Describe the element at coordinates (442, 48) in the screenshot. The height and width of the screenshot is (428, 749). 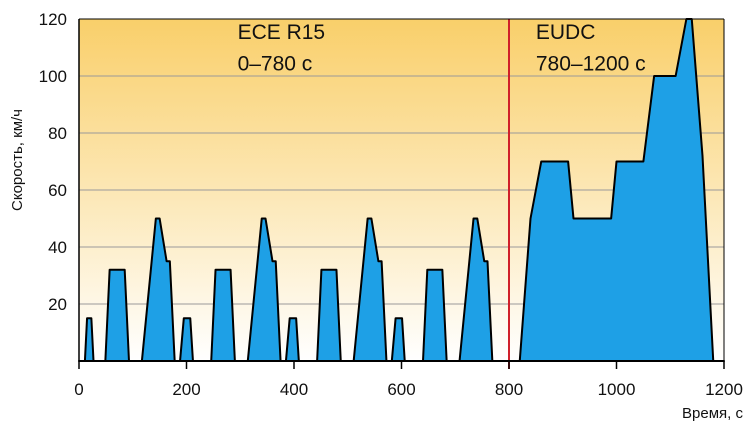
I see `annotations: ECE R15 0–780 с EUDC 780–1200 с` at that location.